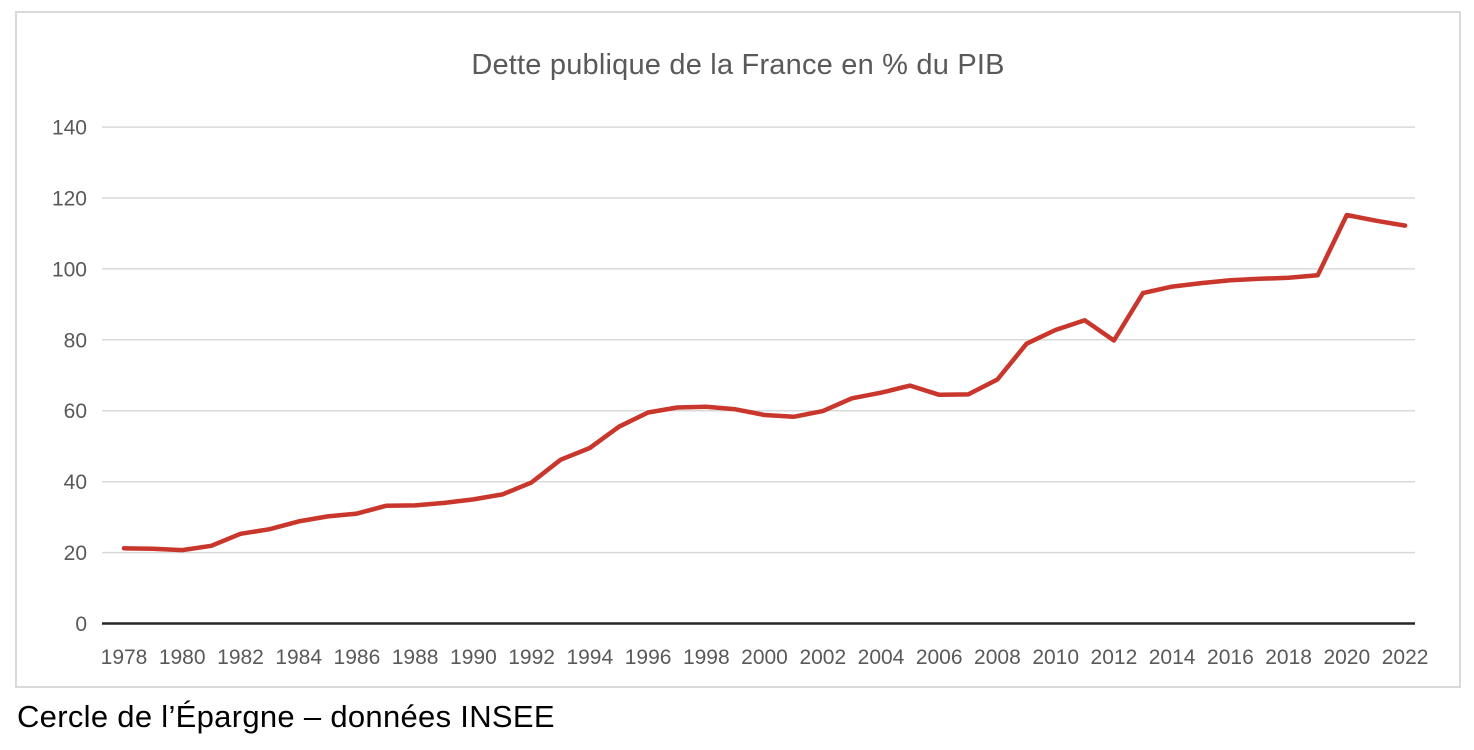  I want to click on x-tick-label: 1992, so click(531, 657).